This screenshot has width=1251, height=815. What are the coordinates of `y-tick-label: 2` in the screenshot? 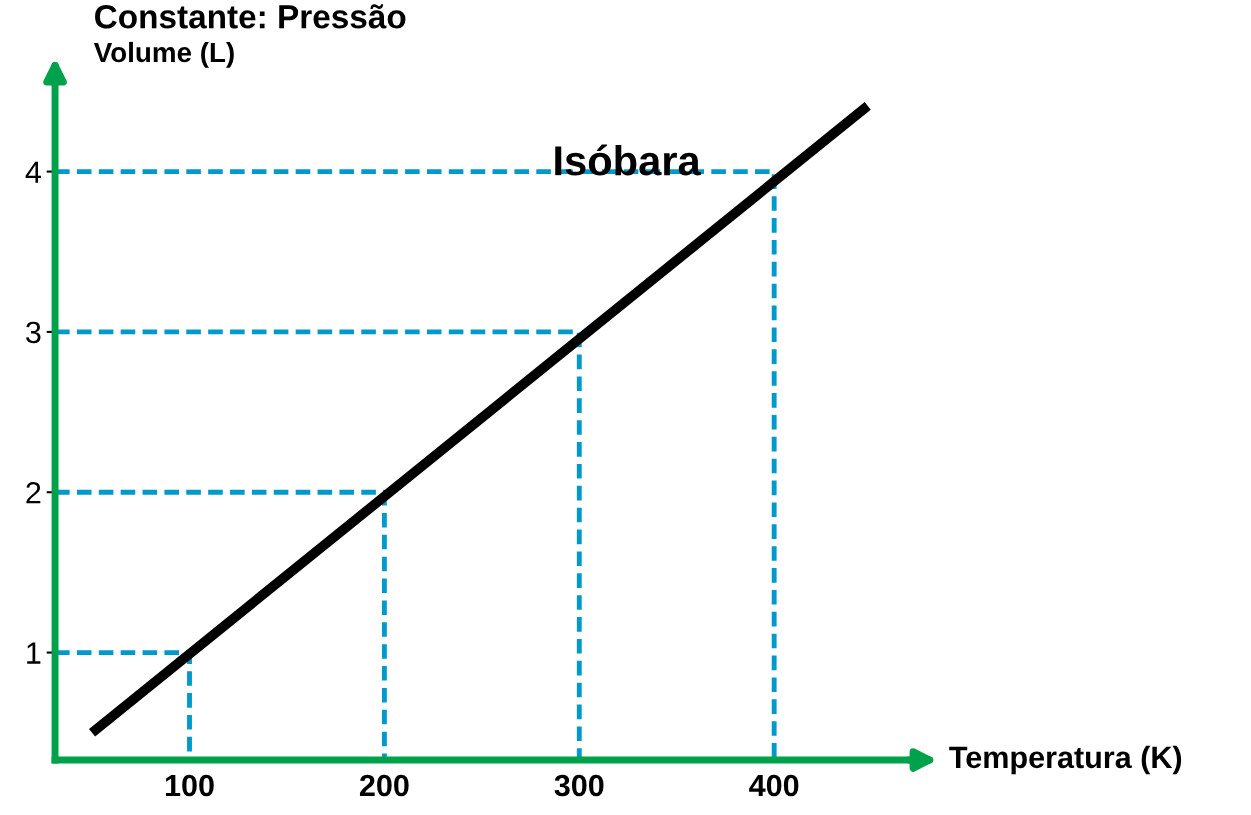 It's located at (33, 492).